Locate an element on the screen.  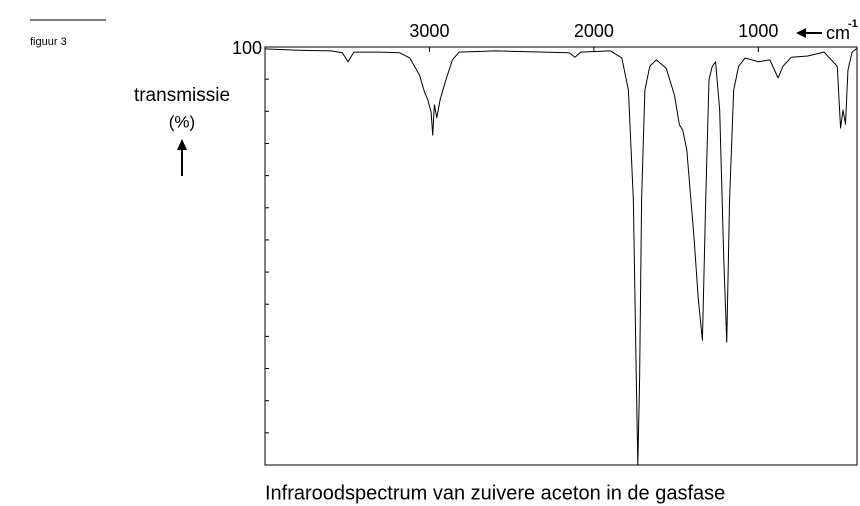
figure-label: figuur 3 is located at coordinates (48, 42).